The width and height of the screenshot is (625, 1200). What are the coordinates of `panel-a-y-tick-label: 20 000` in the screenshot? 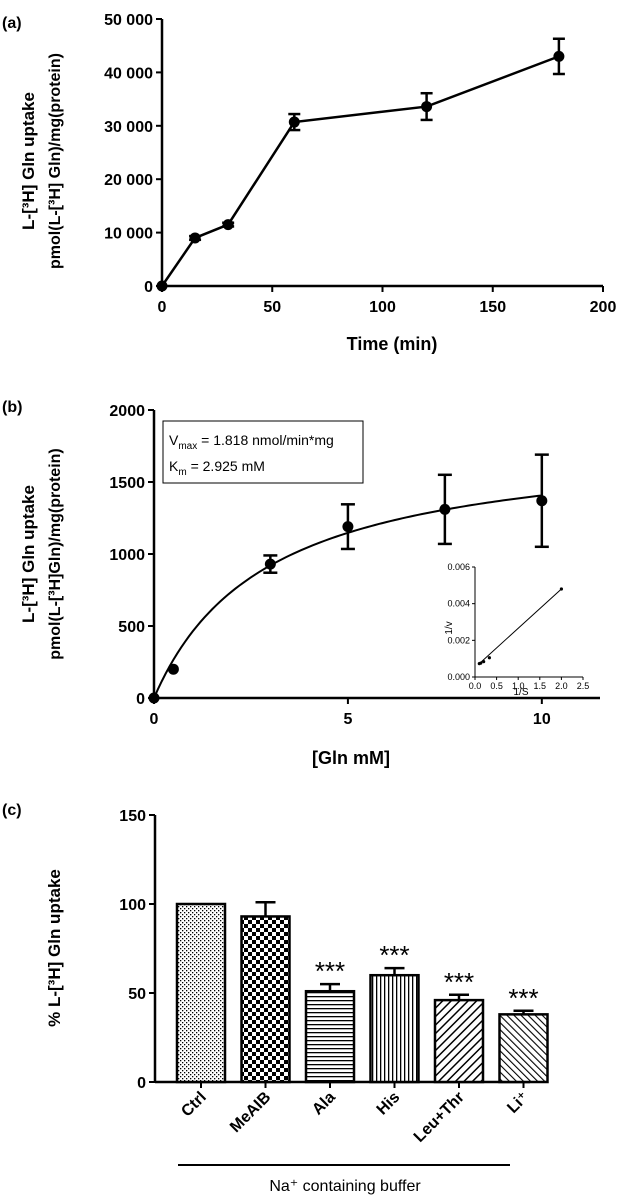 It's located at (128, 180).